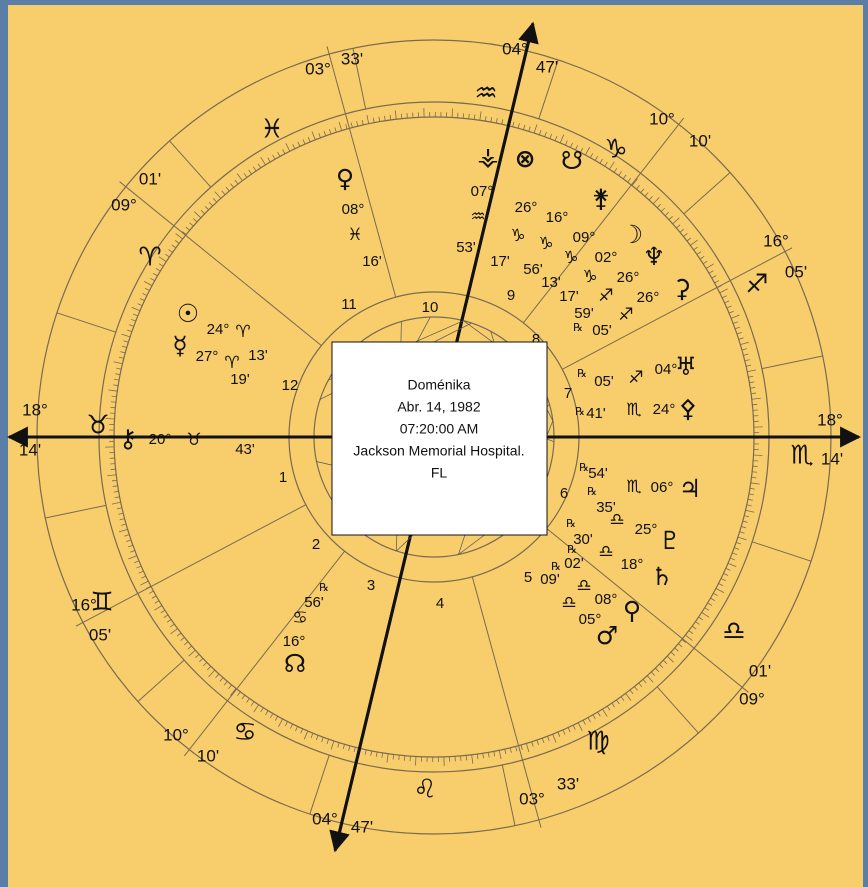 The image size is (868, 887). Describe the element at coordinates (607, 635) in the screenshot. I see `point-glyph: ♂` at that location.